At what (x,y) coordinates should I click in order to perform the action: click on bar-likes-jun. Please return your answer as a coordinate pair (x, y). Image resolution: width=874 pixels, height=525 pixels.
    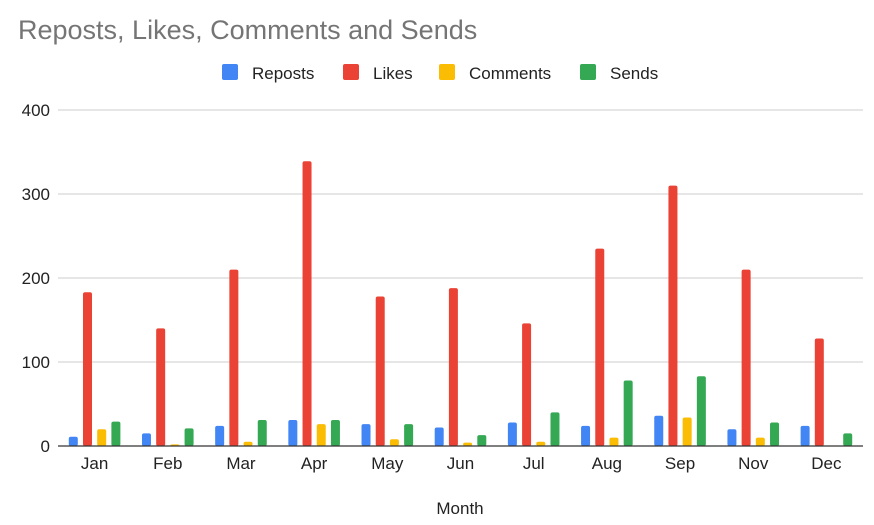
    Looking at the image, I should click on (453, 367).